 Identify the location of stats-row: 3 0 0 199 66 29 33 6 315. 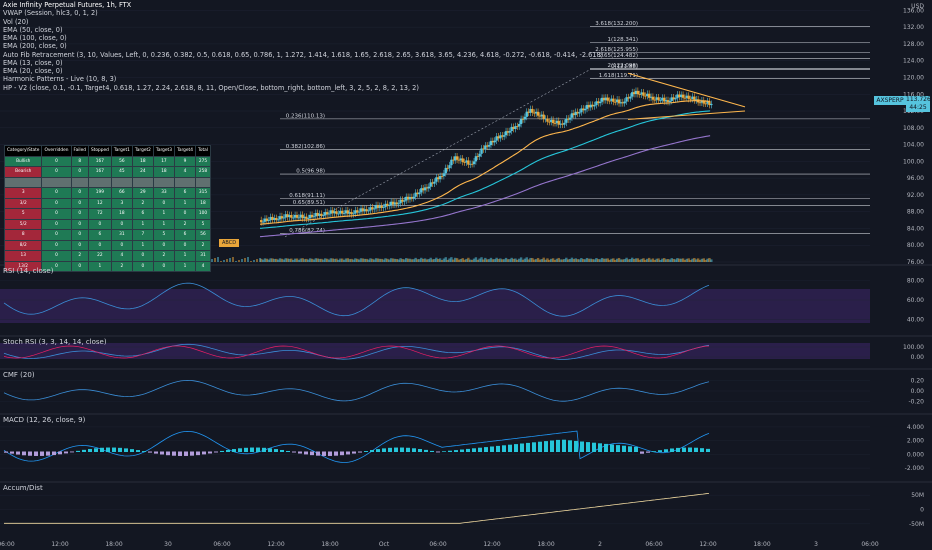
(107, 193).